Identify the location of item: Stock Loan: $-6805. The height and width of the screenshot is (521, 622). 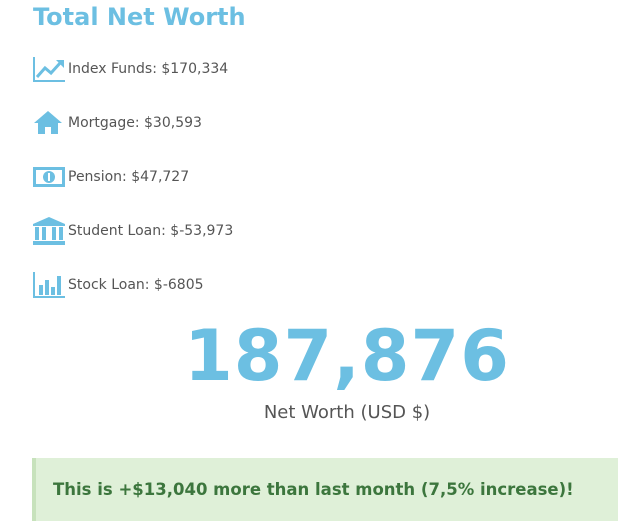
(118, 285).